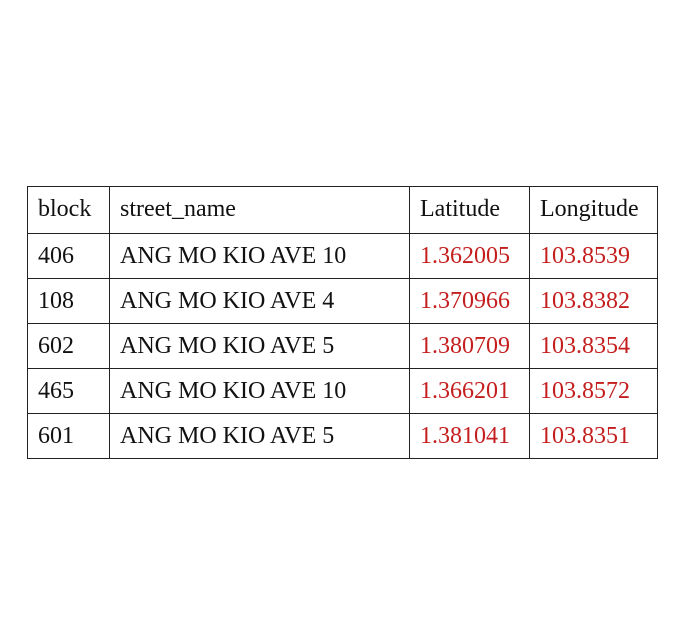  Describe the element at coordinates (259, 210) in the screenshot. I see `header-street-name: street_name` at that location.